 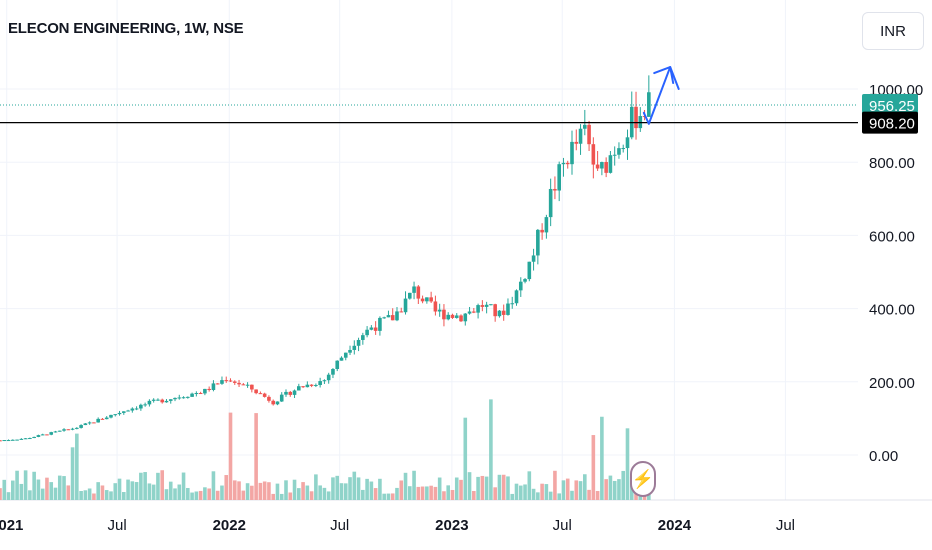 I want to click on y-tick-label: 800.00, so click(x=892, y=163).